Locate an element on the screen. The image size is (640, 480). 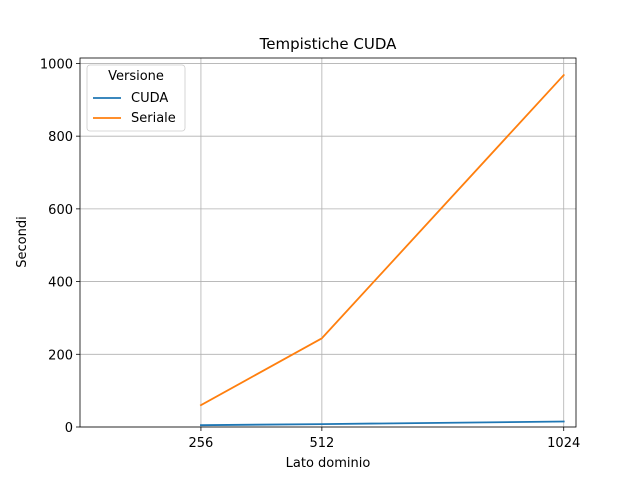
y-tick-label: 800 is located at coordinates (60, 137).